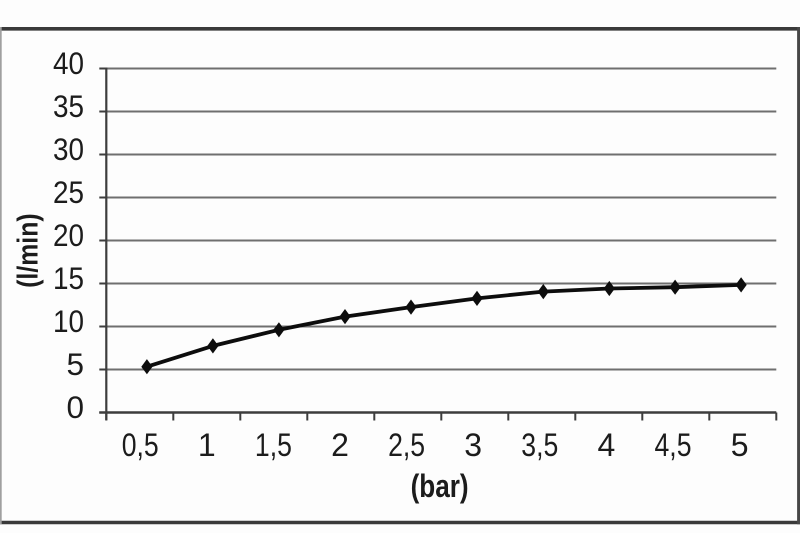 This screenshot has width=800, height=533. I want to click on svg-text: 30, so click(68, 149).